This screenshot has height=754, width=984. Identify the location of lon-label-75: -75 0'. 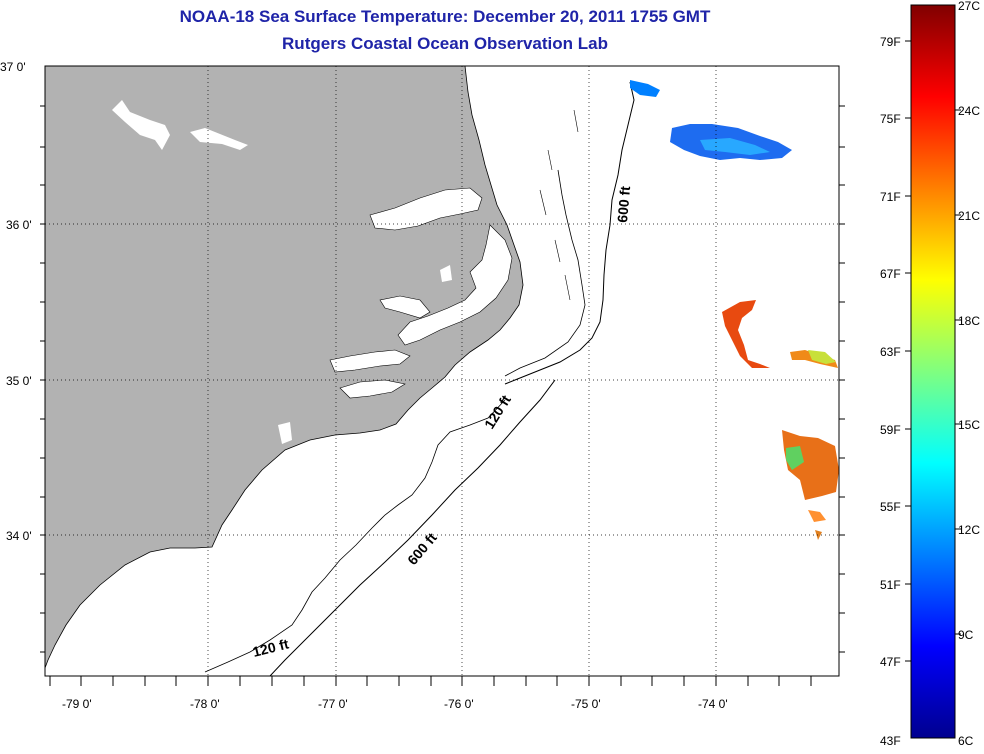
(586, 704).